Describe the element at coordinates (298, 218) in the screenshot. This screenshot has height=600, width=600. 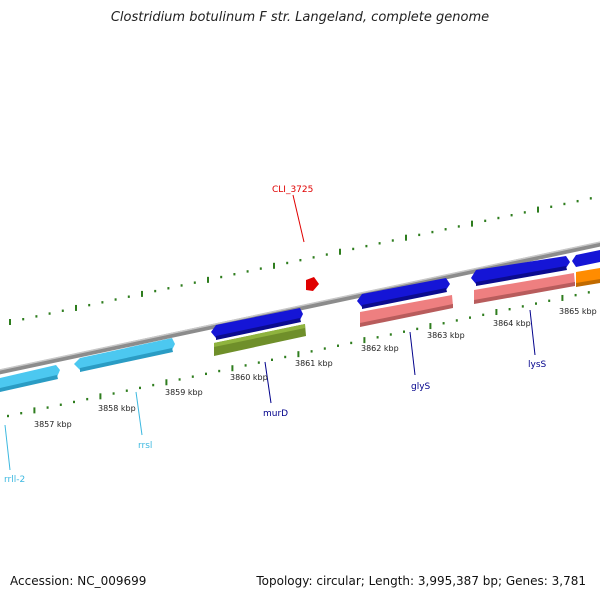
I see `cli-3725-leader-line` at that location.